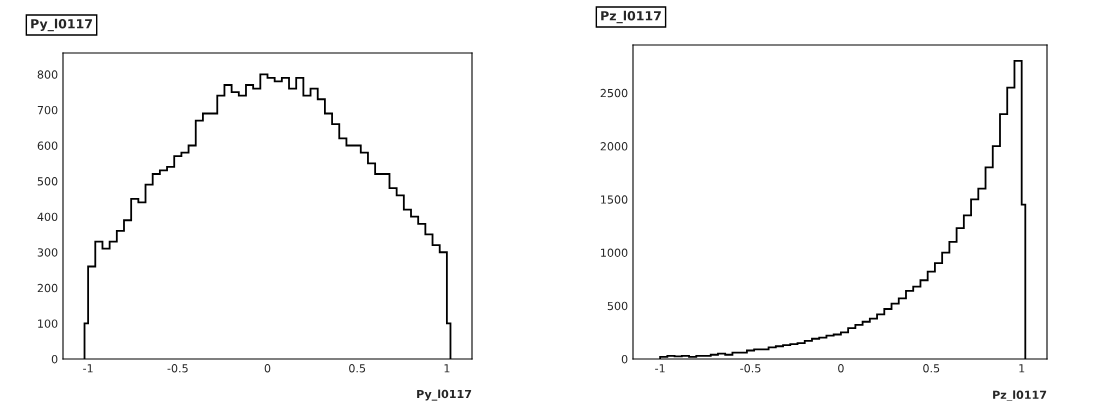 The image size is (1097, 401). Describe the element at coordinates (614, 252) in the screenshot. I see `y-tick-label: 1000` at that location.